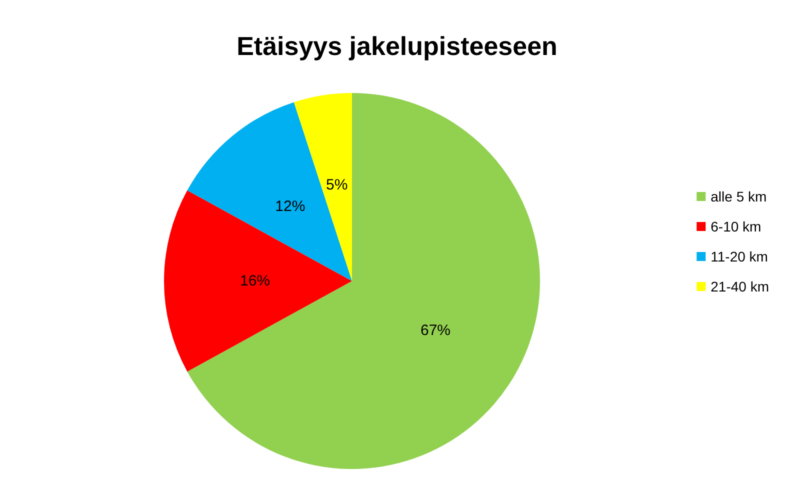 The image size is (794, 483). Describe the element at coordinates (290, 206) in the screenshot. I see `data-label: 12%` at that location.